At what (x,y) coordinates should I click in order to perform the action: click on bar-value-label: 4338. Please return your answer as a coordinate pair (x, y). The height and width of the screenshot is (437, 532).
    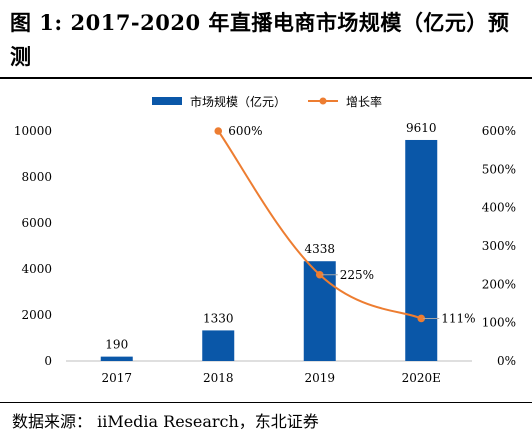
    Looking at the image, I should click on (319, 249).